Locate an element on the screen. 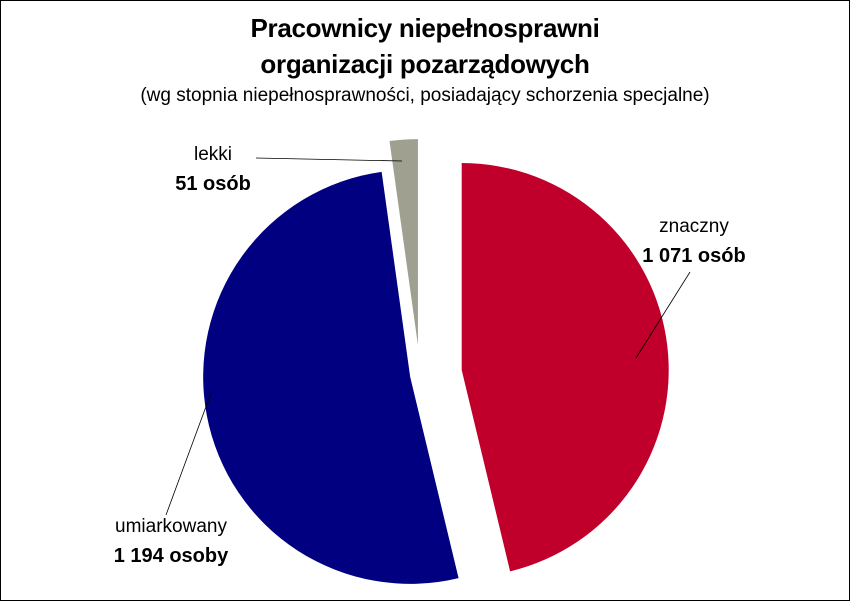 The width and height of the screenshot is (850, 601). value-label-lekki: 51 osób is located at coordinates (213, 184).